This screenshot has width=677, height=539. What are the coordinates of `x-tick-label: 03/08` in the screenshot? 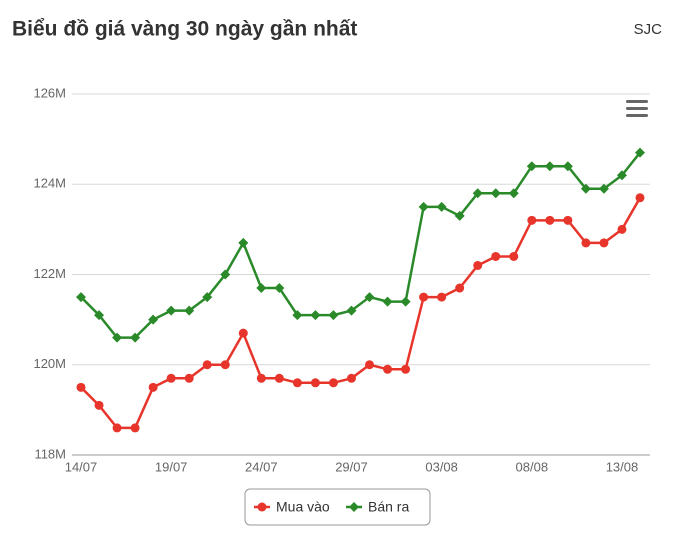 It's located at (441, 466).